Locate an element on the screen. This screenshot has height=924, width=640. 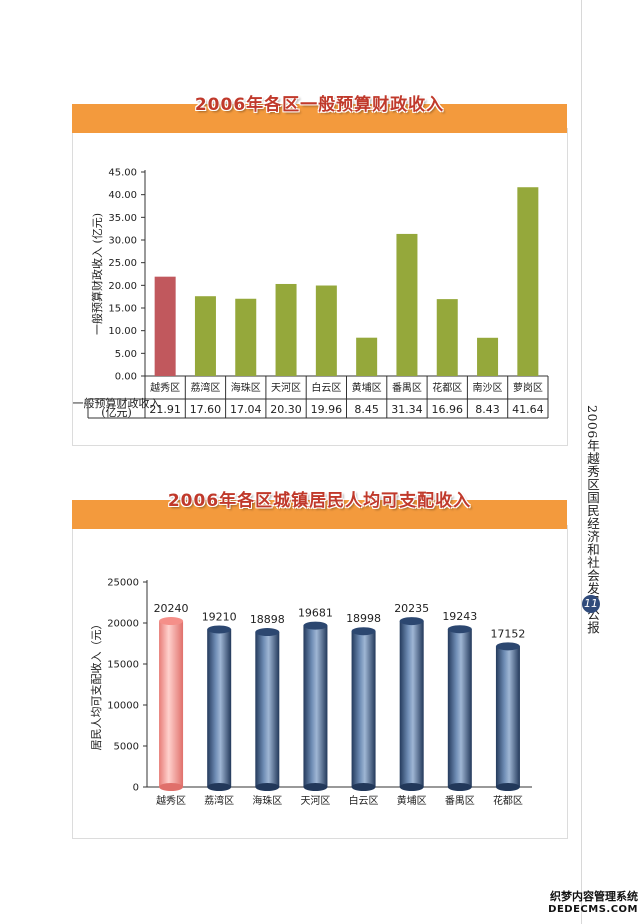
chart1-y-tick-label: 25.00 is located at coordinates (122, 263).